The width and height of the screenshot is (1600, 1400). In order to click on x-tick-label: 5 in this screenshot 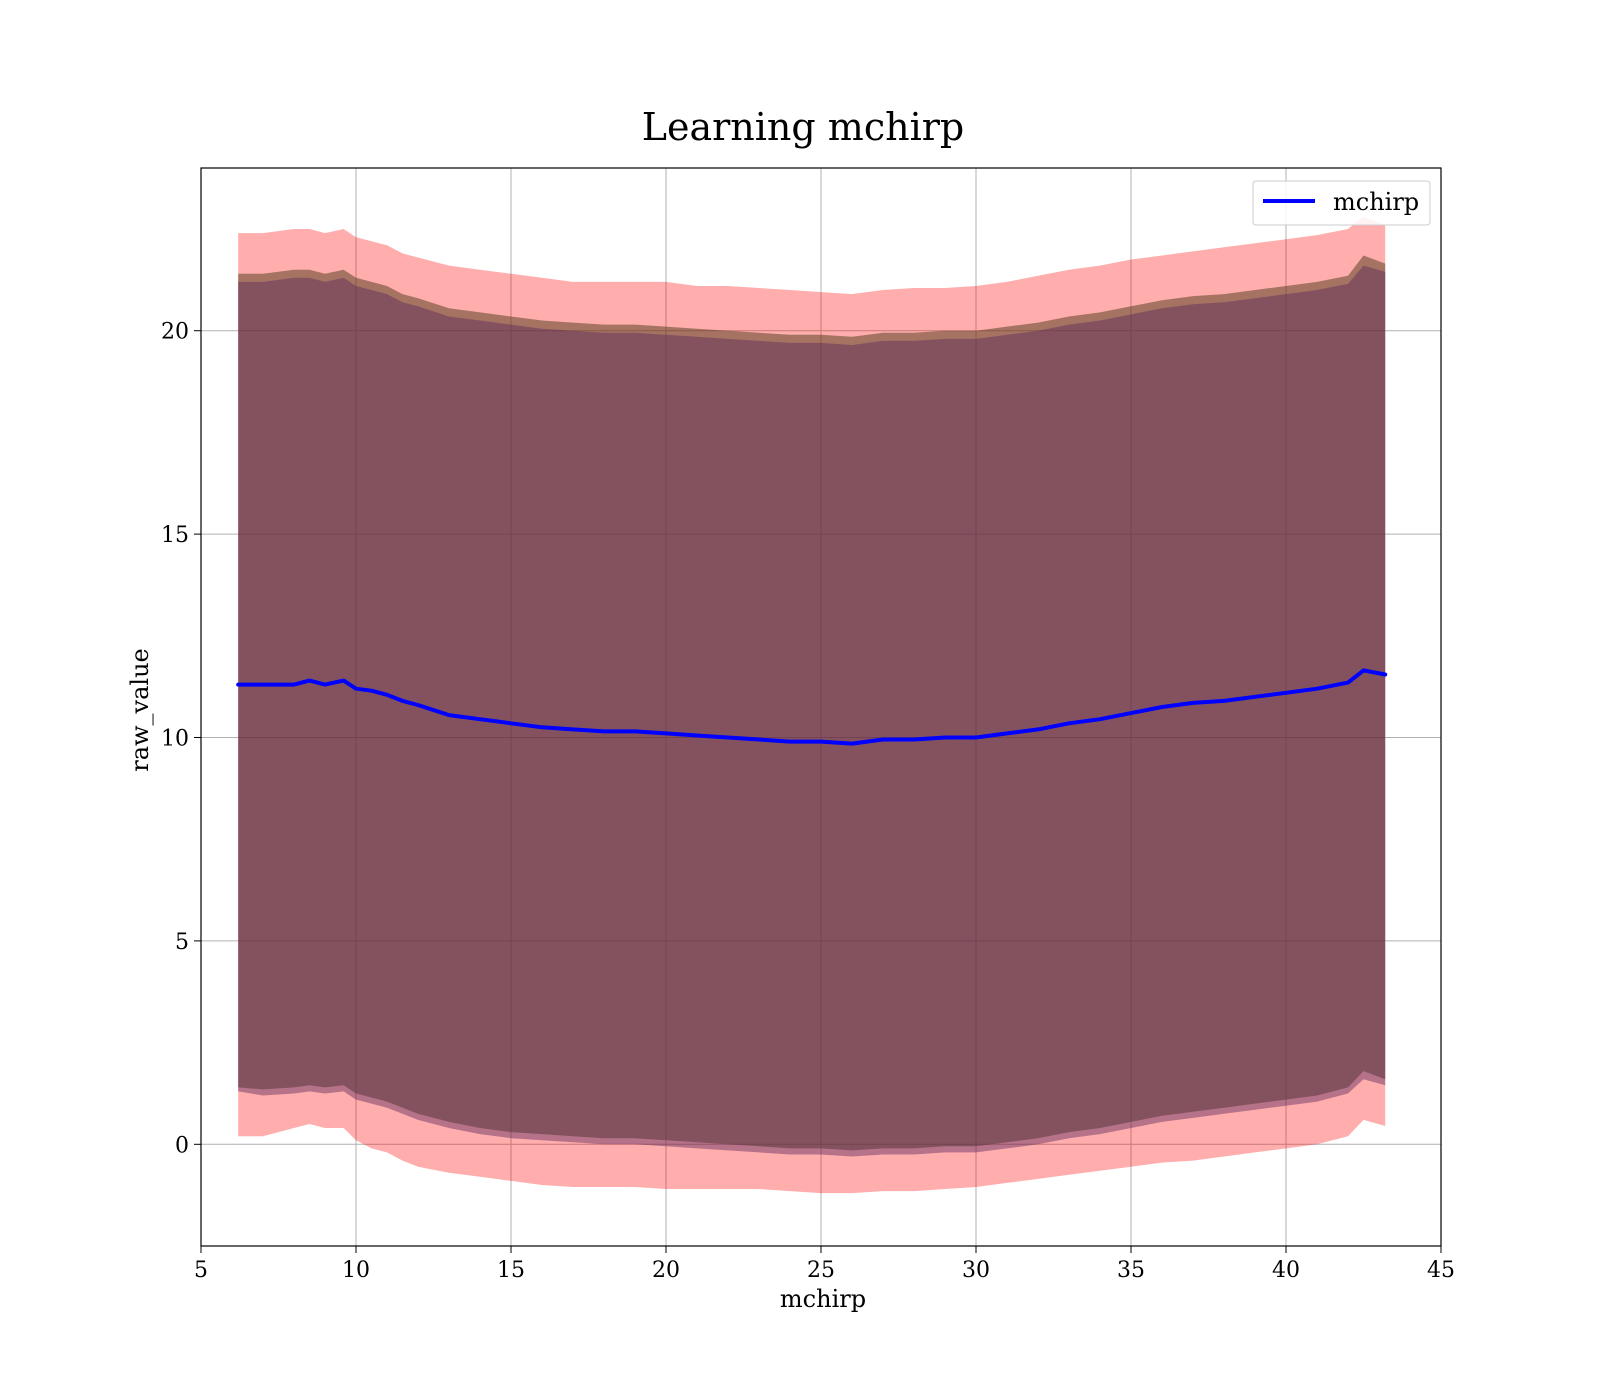, I will do `click(201, 1270)`.